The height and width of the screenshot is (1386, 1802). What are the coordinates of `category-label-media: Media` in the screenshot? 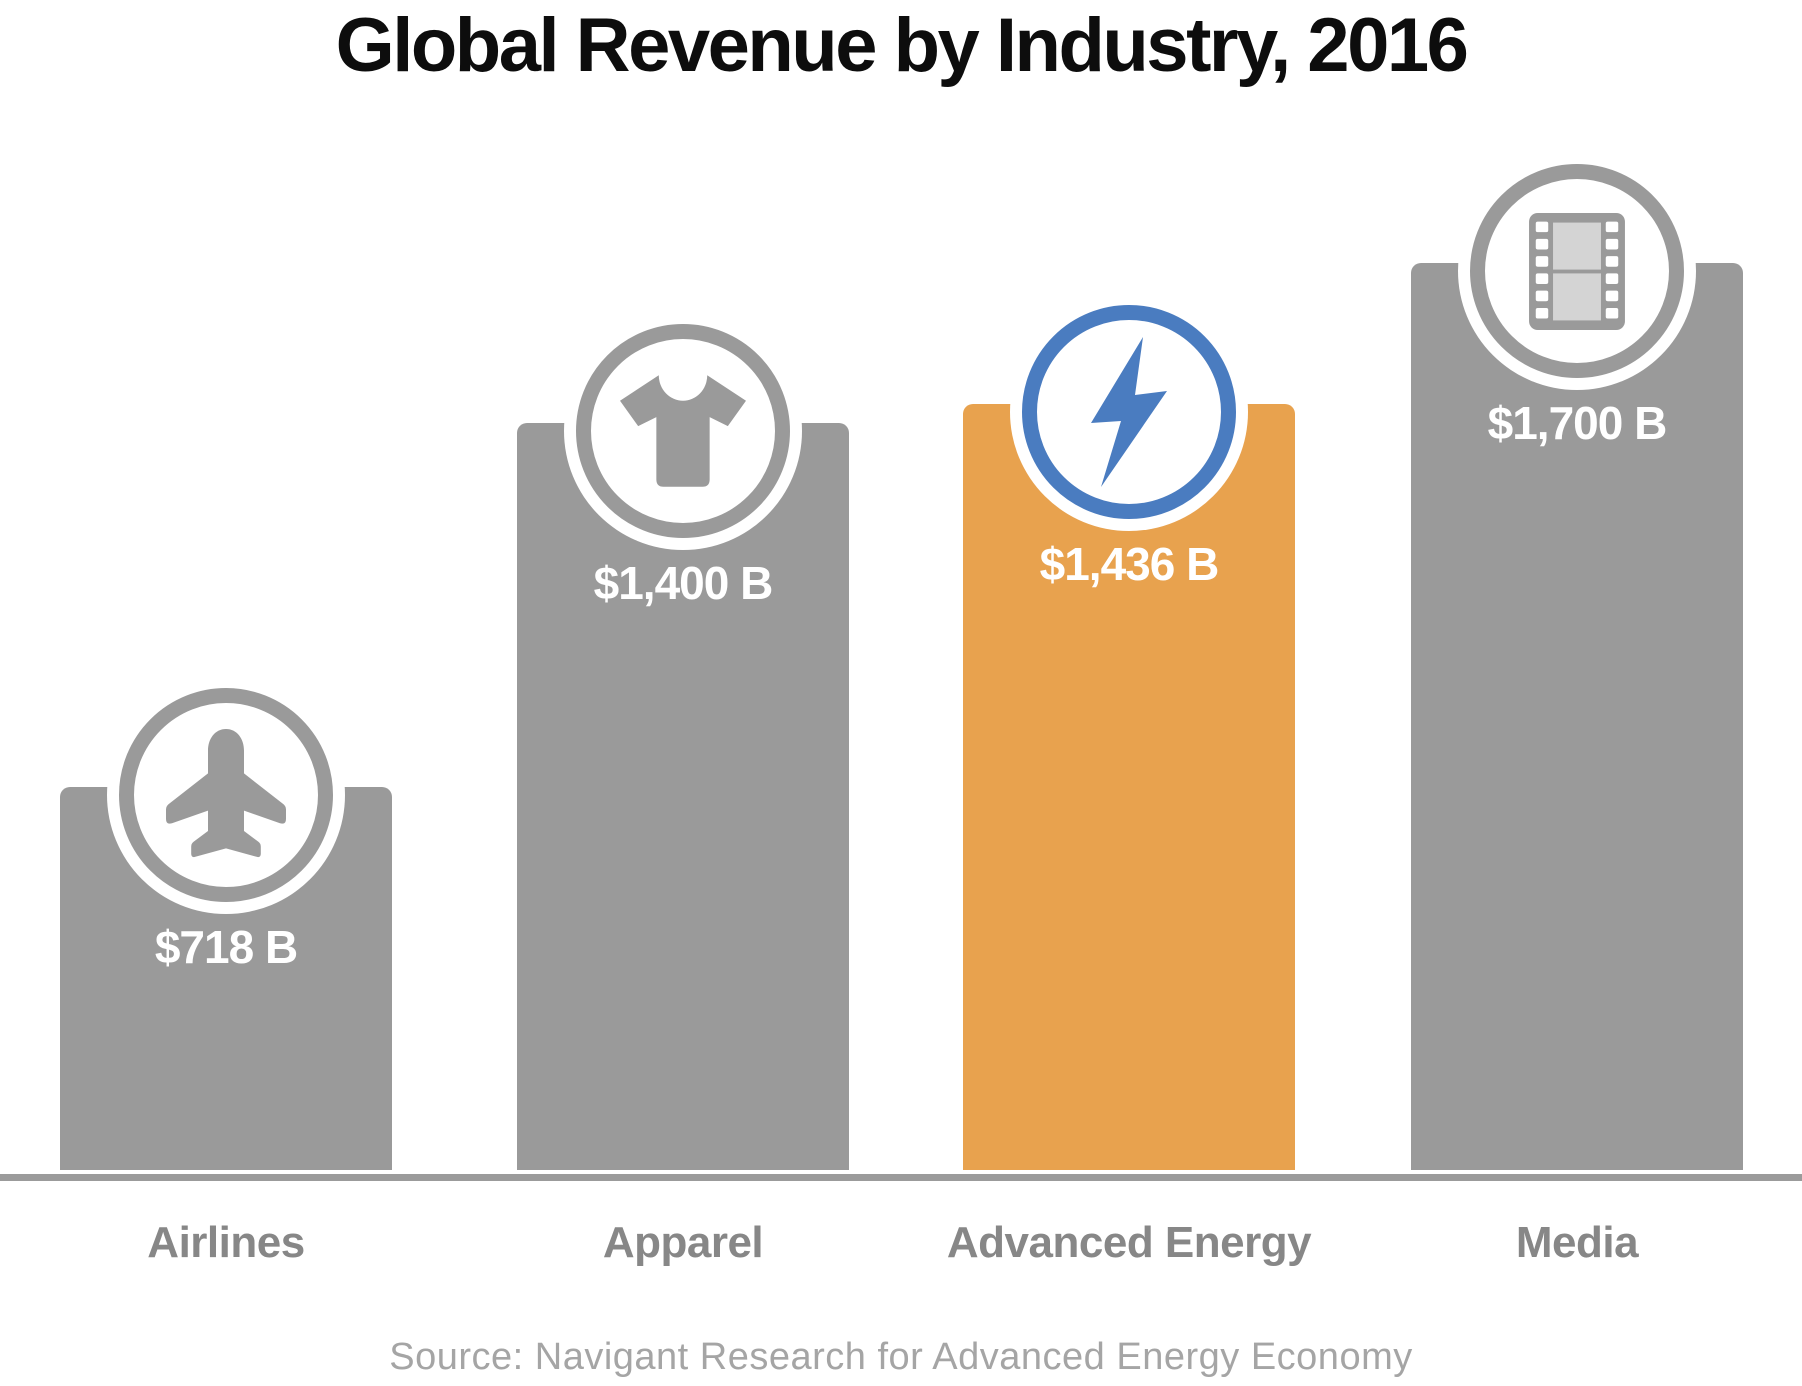 It's located at (1577, 1242).